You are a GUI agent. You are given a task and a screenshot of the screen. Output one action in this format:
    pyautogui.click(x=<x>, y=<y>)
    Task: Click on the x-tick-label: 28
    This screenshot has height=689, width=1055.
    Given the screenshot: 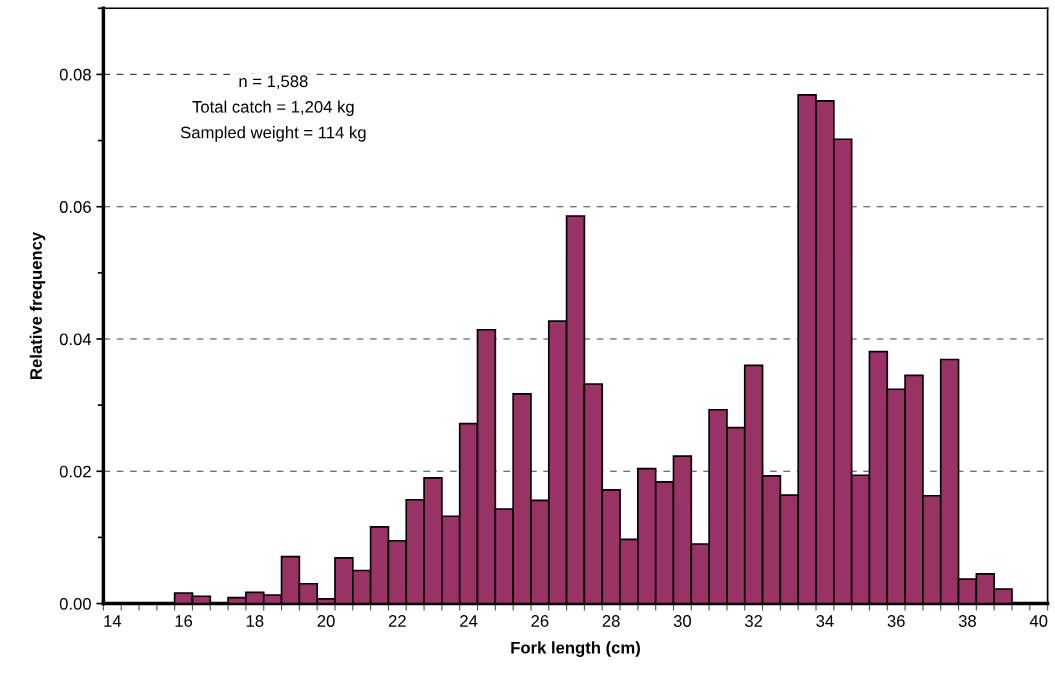 What is the action you would take?
    pyautogui.click(x=611, y=621)
    